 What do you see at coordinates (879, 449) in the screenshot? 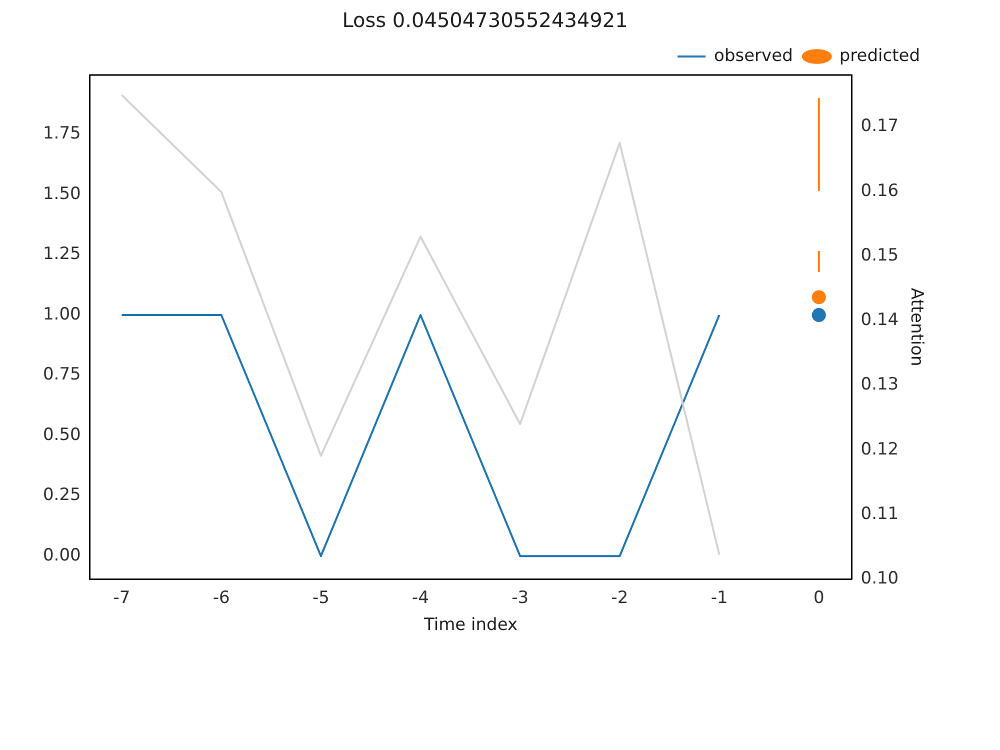
I see `y2-tick-label: 0.12` at bounding box center [879, 449].